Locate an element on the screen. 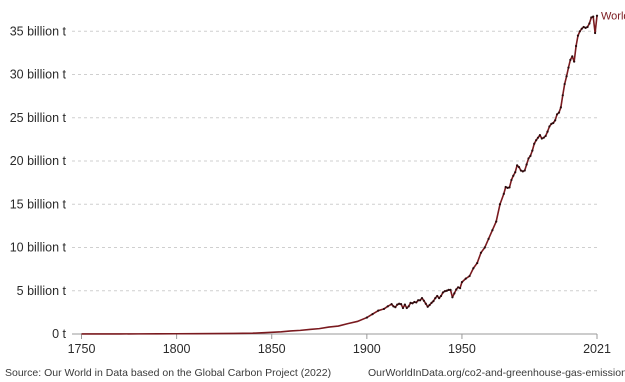 The image size is (625, 382). series-labels: World is located at coordinates (613, 17).